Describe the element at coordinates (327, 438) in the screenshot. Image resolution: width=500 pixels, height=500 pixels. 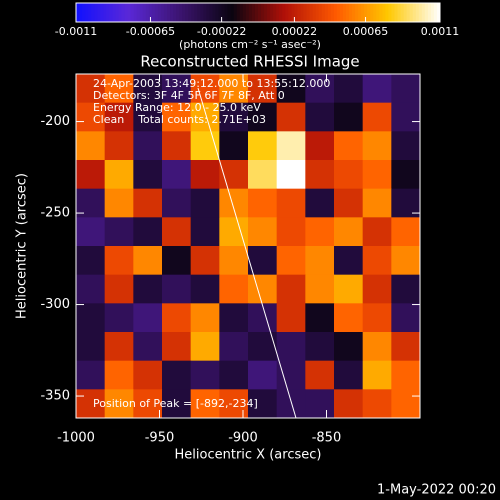
I see `x-tick-label: -850` at that location.